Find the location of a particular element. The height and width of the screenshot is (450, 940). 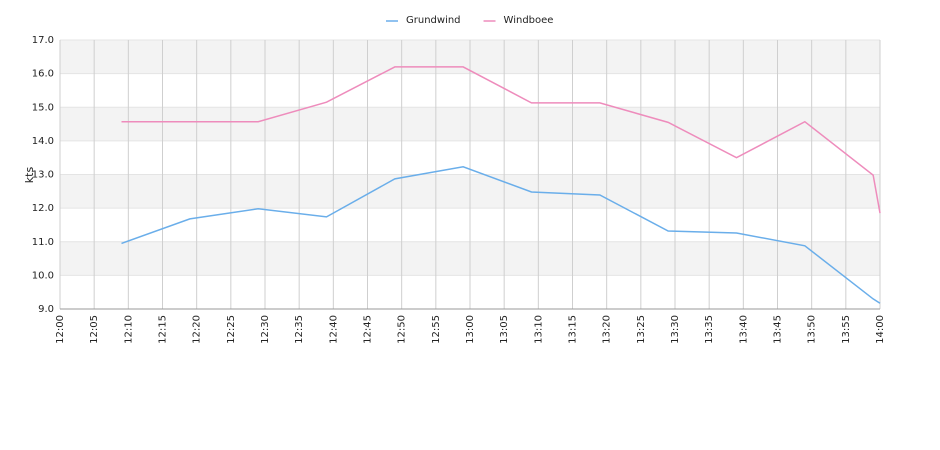

x-tick-label: 12:10 is located at coordinates (128, 329).